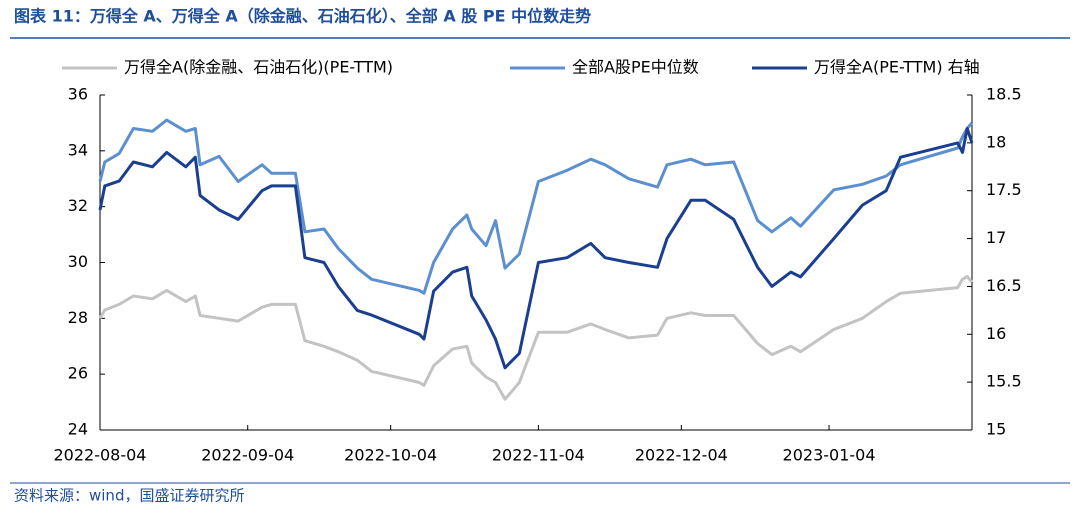 The height and width of the screenshot is (514, 1080). What do you see at coordinates (78, 205) in the screenshot?
I see `y-tick-label: 32` at bounding box center [78, 205].